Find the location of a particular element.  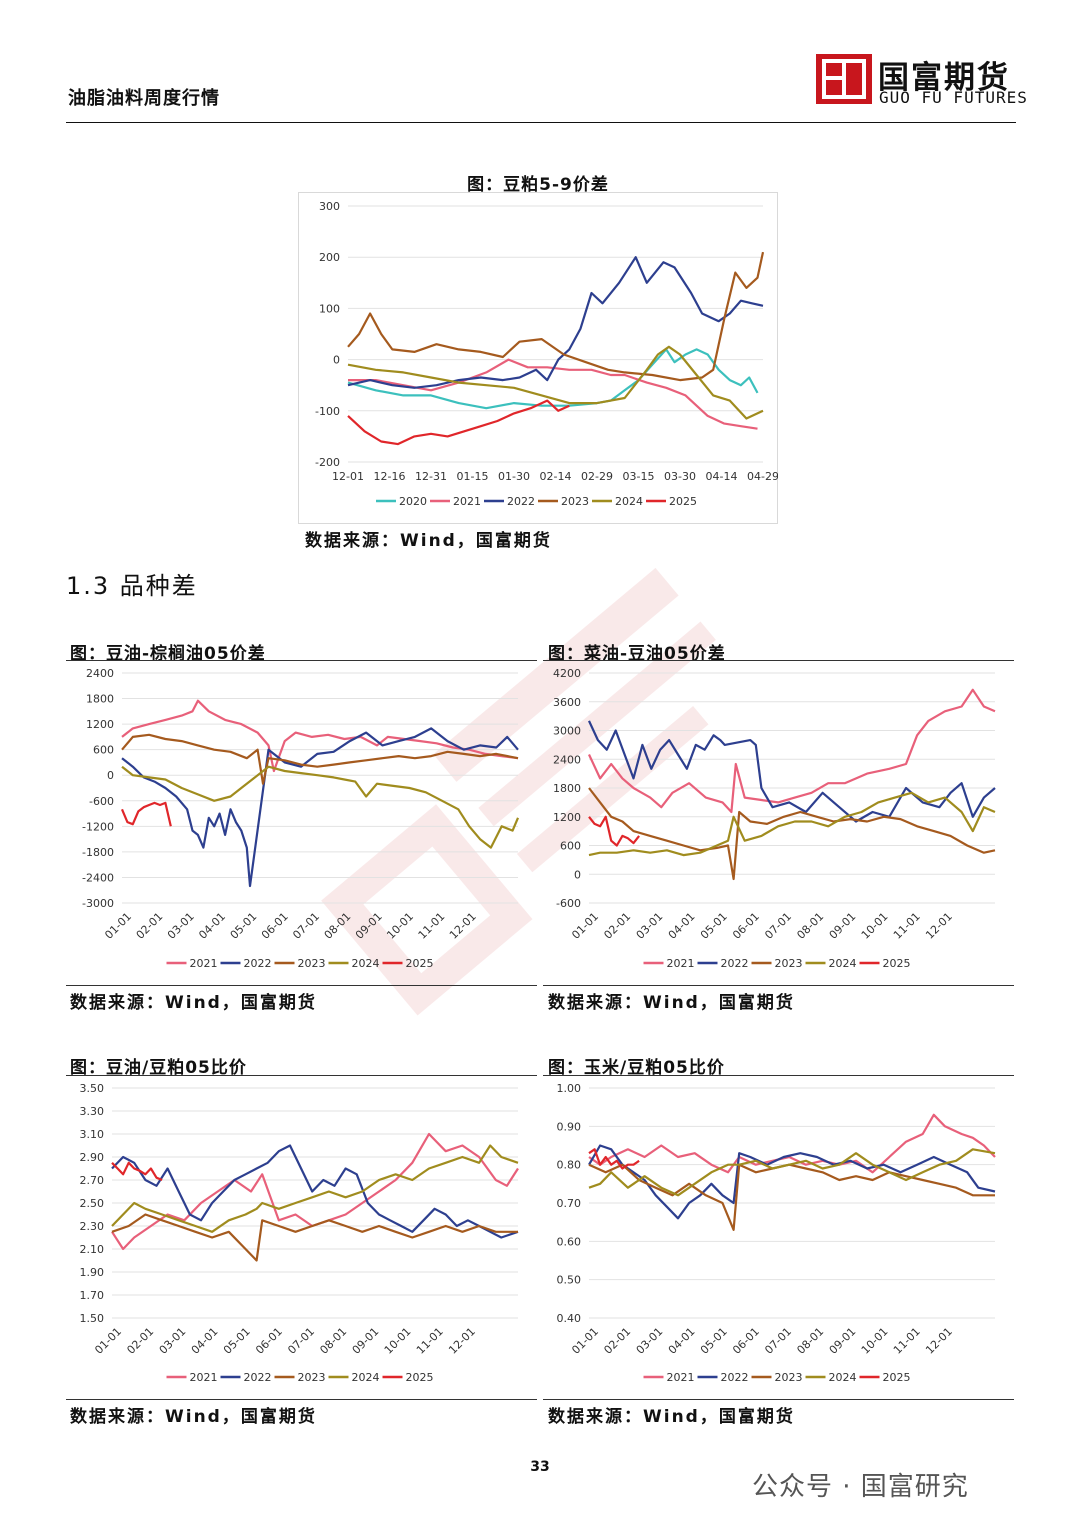

y-tick-label: 3.50 is located at coordinates (92, 1088).